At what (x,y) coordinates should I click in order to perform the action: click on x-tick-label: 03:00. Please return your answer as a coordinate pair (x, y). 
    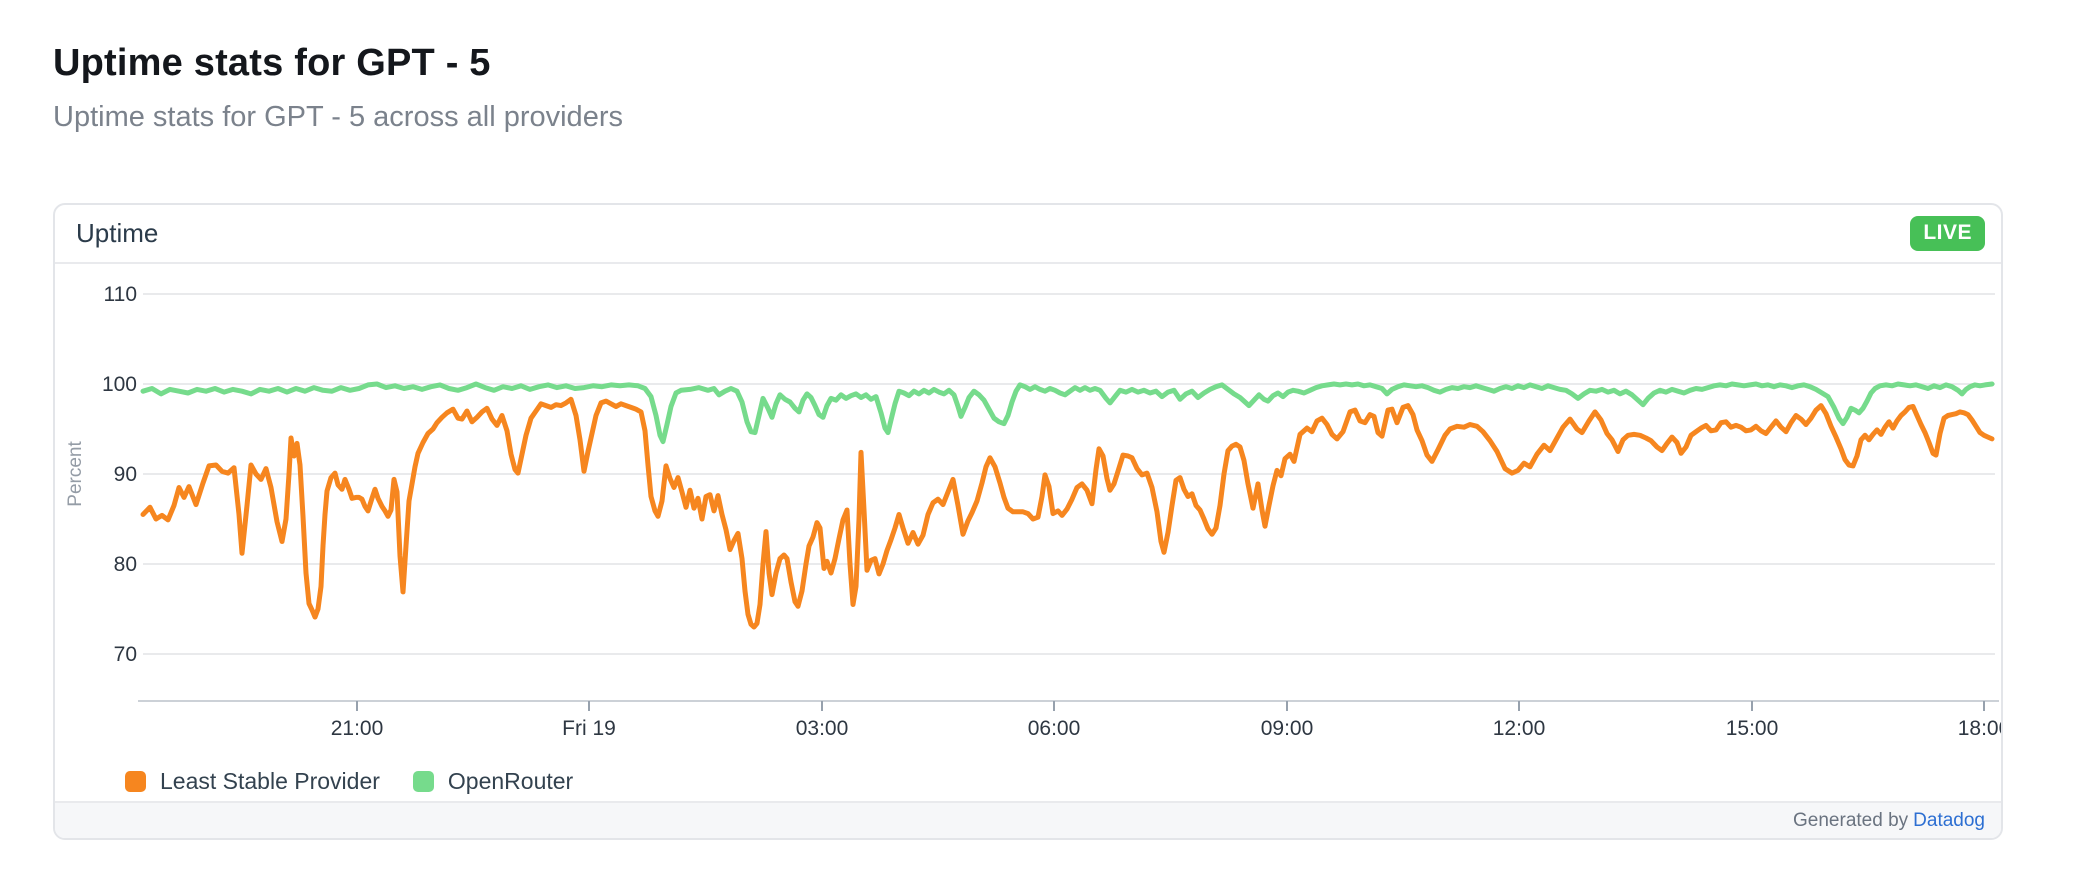
    Looking at the image, I should click on (822, 728).